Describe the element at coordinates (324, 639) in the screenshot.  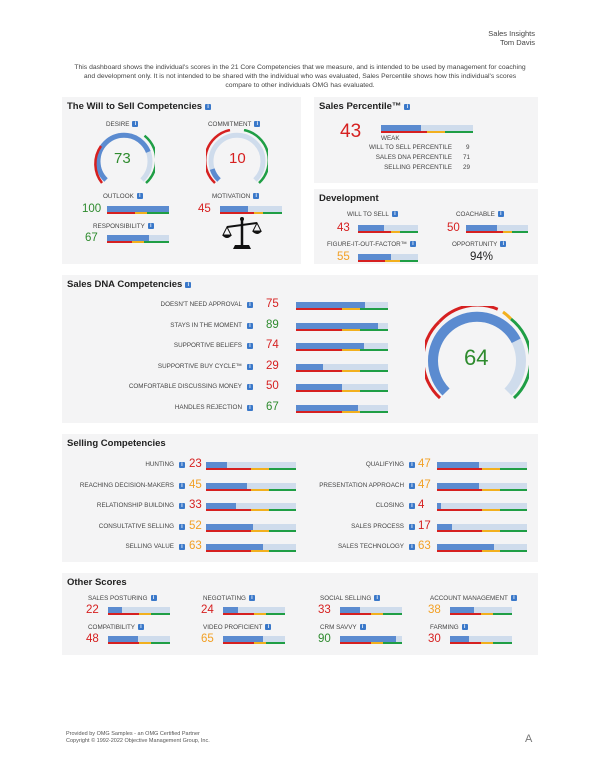
I see `other-score-value: 90` at that location.